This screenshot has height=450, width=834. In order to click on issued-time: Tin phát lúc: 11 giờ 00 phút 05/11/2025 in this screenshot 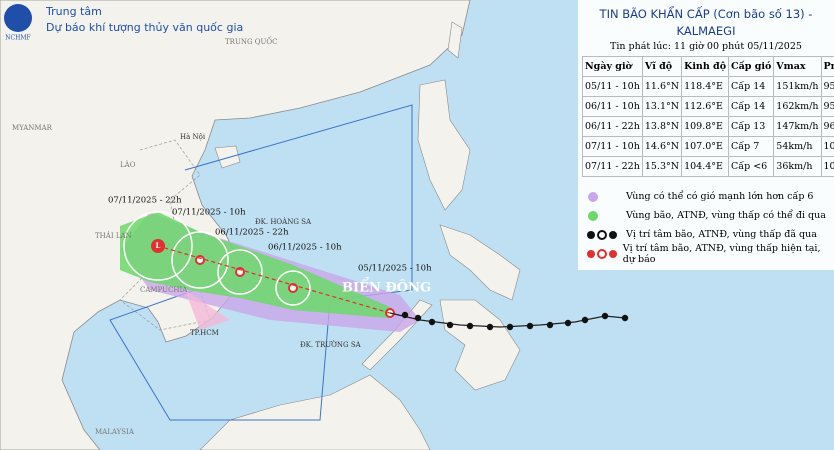, I will do `click(706, 46)`.